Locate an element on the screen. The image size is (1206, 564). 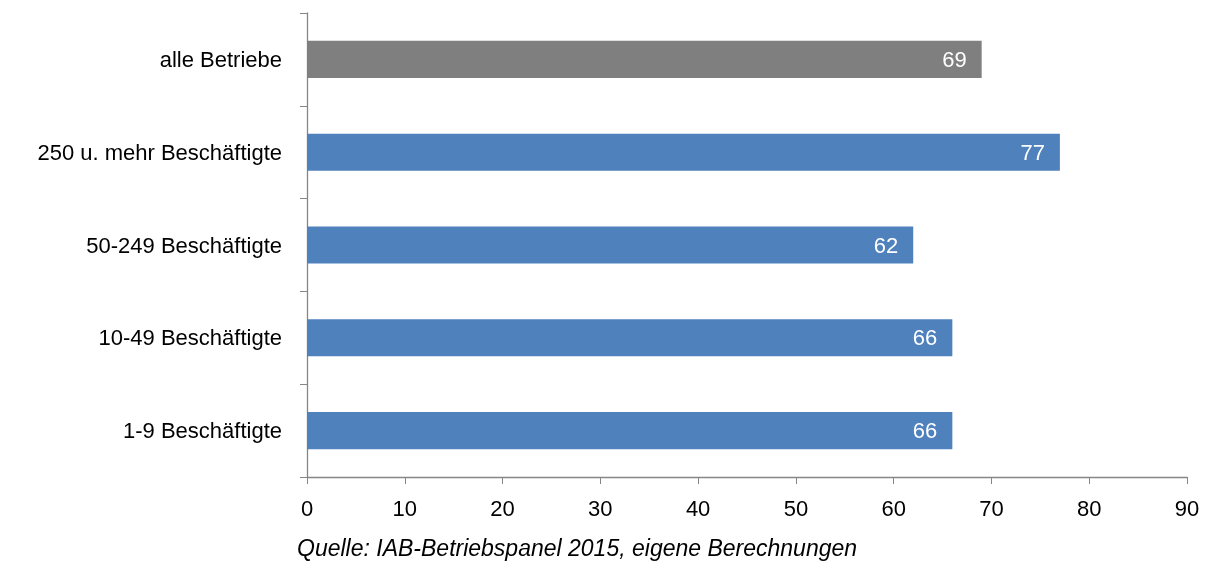
x-tick-label: 30 is located at coordinates (600, 508).